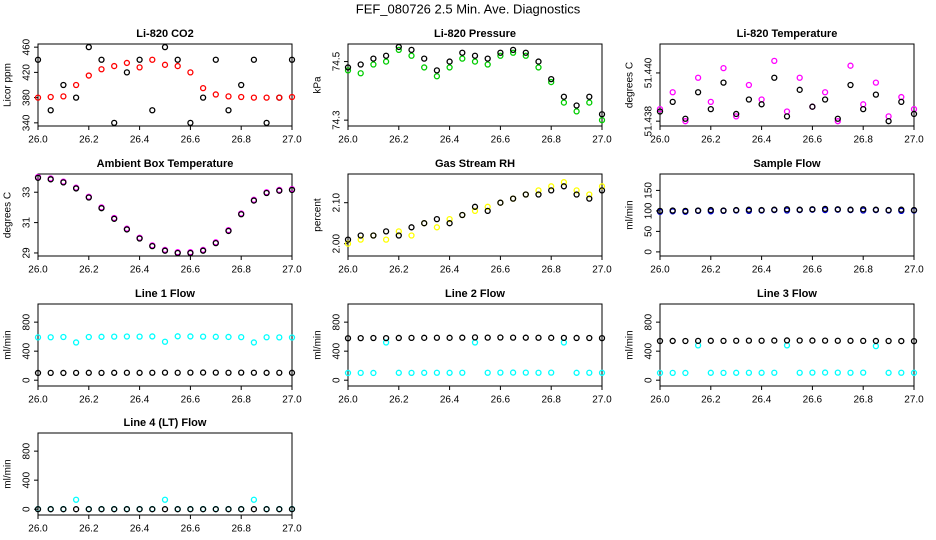 Image resolution: width=936 pixels, height=540 pixels. What do you see at coordinates (318, 215) in the screenshot?
I see `y-axis-label: percent` at bounding box center [318, 215].